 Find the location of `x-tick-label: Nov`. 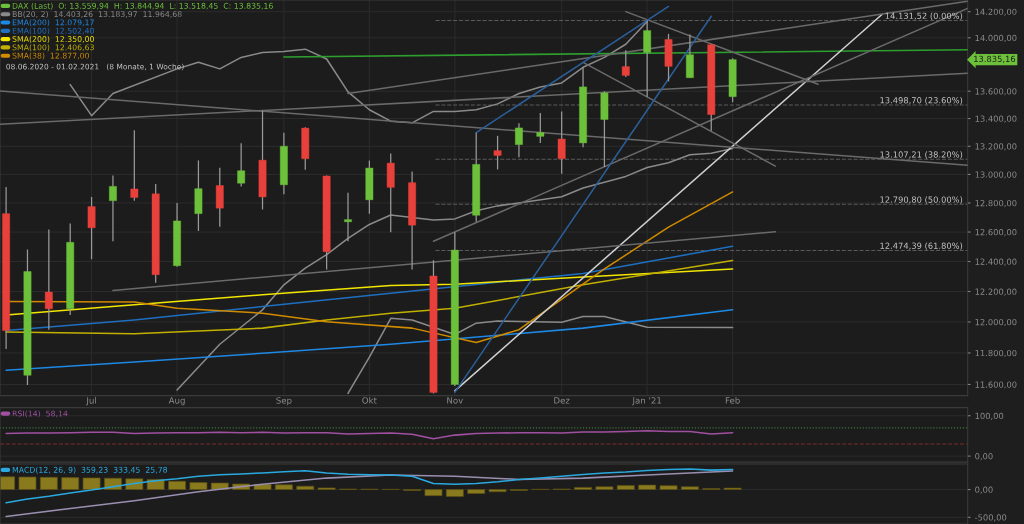

x-tick-label: Nov is located at coordinates (455, 400).